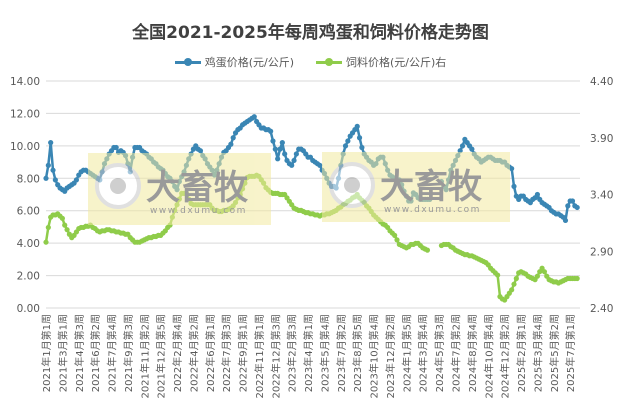 The width and height of the screenshot is (621, 413). I want to click on x-tick-label: 2024年3月第4周, so click(423, 353).